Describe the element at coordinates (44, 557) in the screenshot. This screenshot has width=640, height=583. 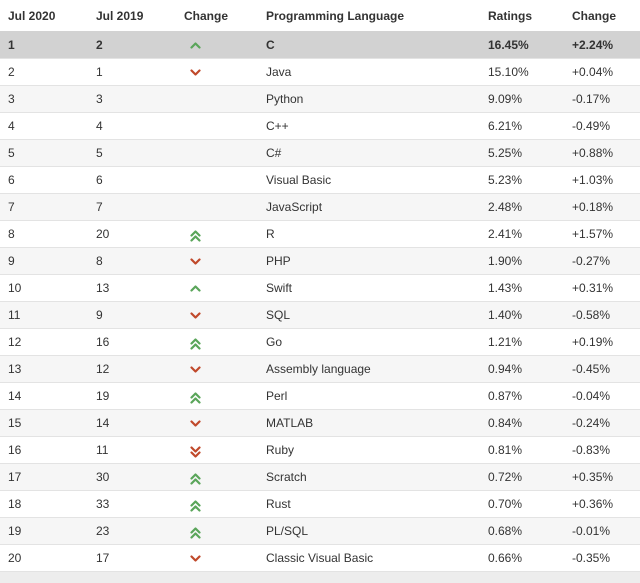
I see `rank-2020-cell: 20` at that location.